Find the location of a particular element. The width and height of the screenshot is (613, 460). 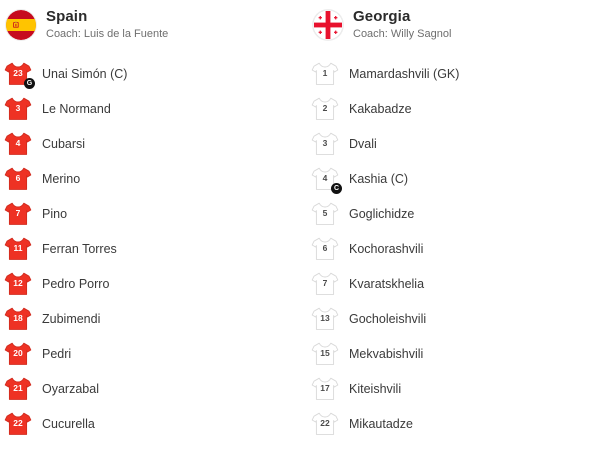

player-name: Kakabadze is located at coordinates (380, 108).